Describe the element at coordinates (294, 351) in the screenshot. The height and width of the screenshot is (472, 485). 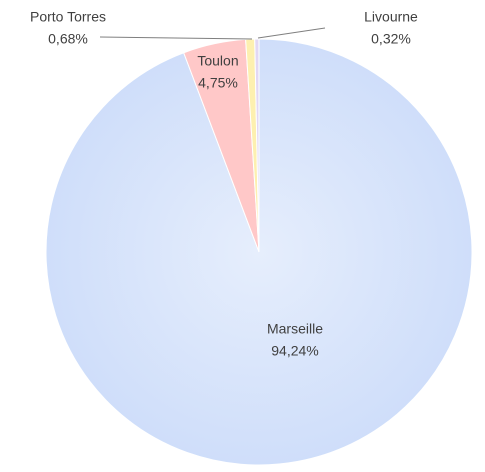
I see `slice-value-label: 94,24%` at that location.